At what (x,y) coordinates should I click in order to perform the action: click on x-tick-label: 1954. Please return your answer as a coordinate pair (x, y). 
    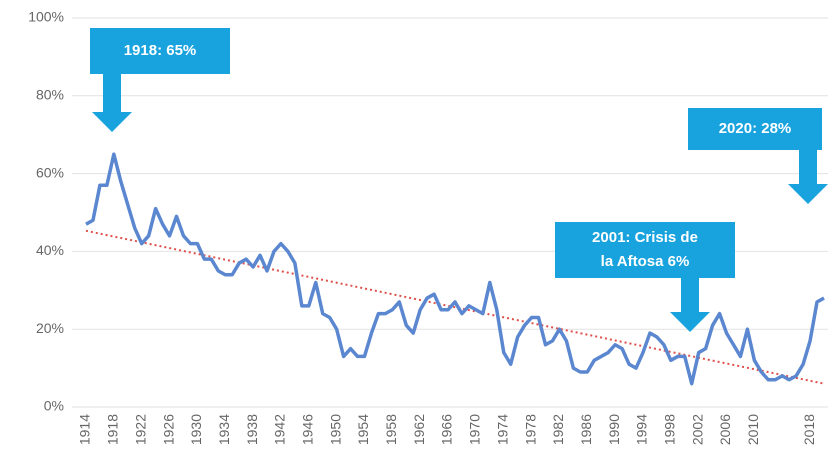
    Looking at the image, I should click on (363, 429).